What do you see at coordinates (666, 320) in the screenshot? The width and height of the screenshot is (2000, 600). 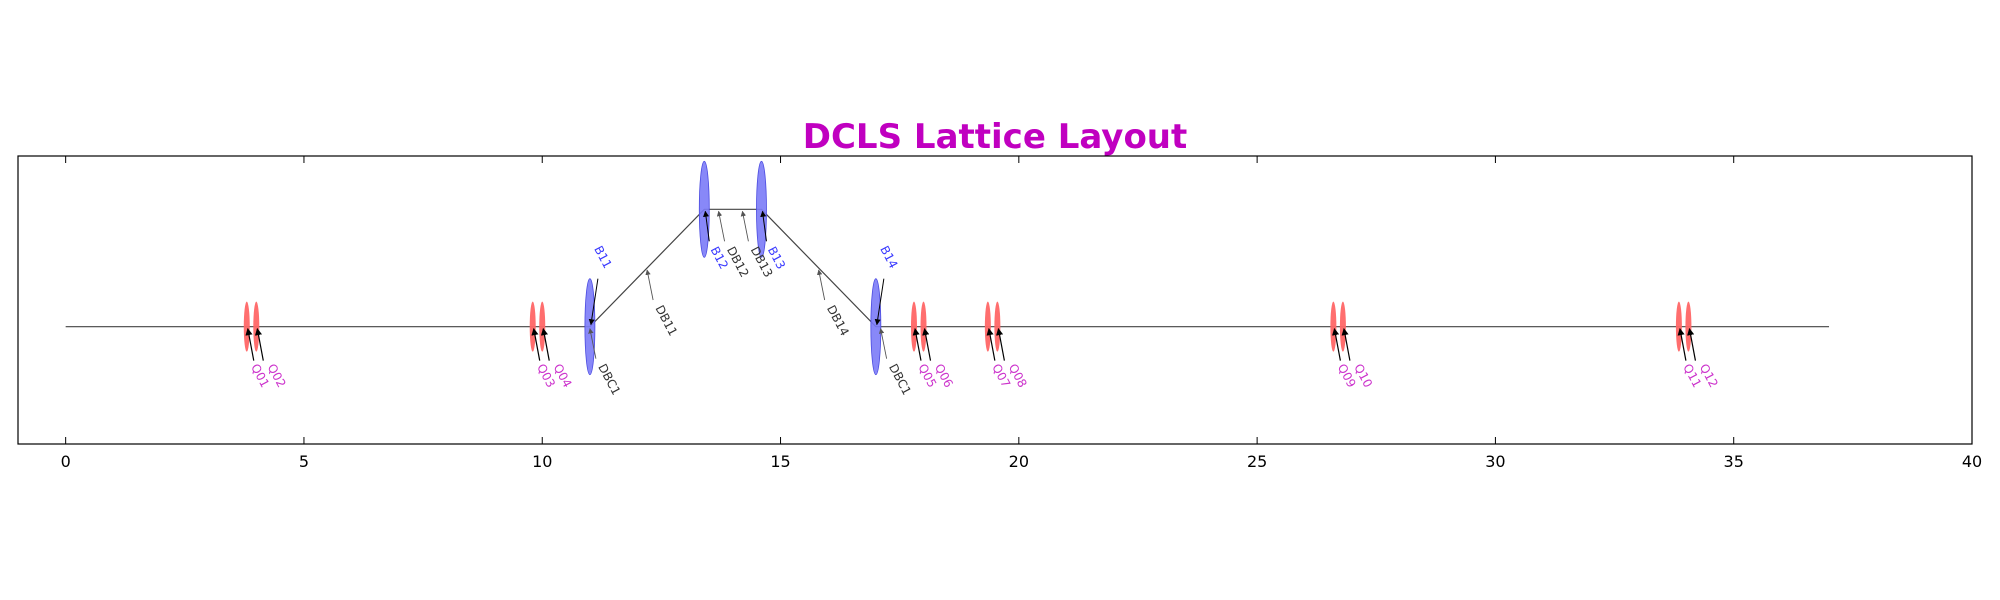 I see `drift-label: DB11` at bounding box center [666, 320].